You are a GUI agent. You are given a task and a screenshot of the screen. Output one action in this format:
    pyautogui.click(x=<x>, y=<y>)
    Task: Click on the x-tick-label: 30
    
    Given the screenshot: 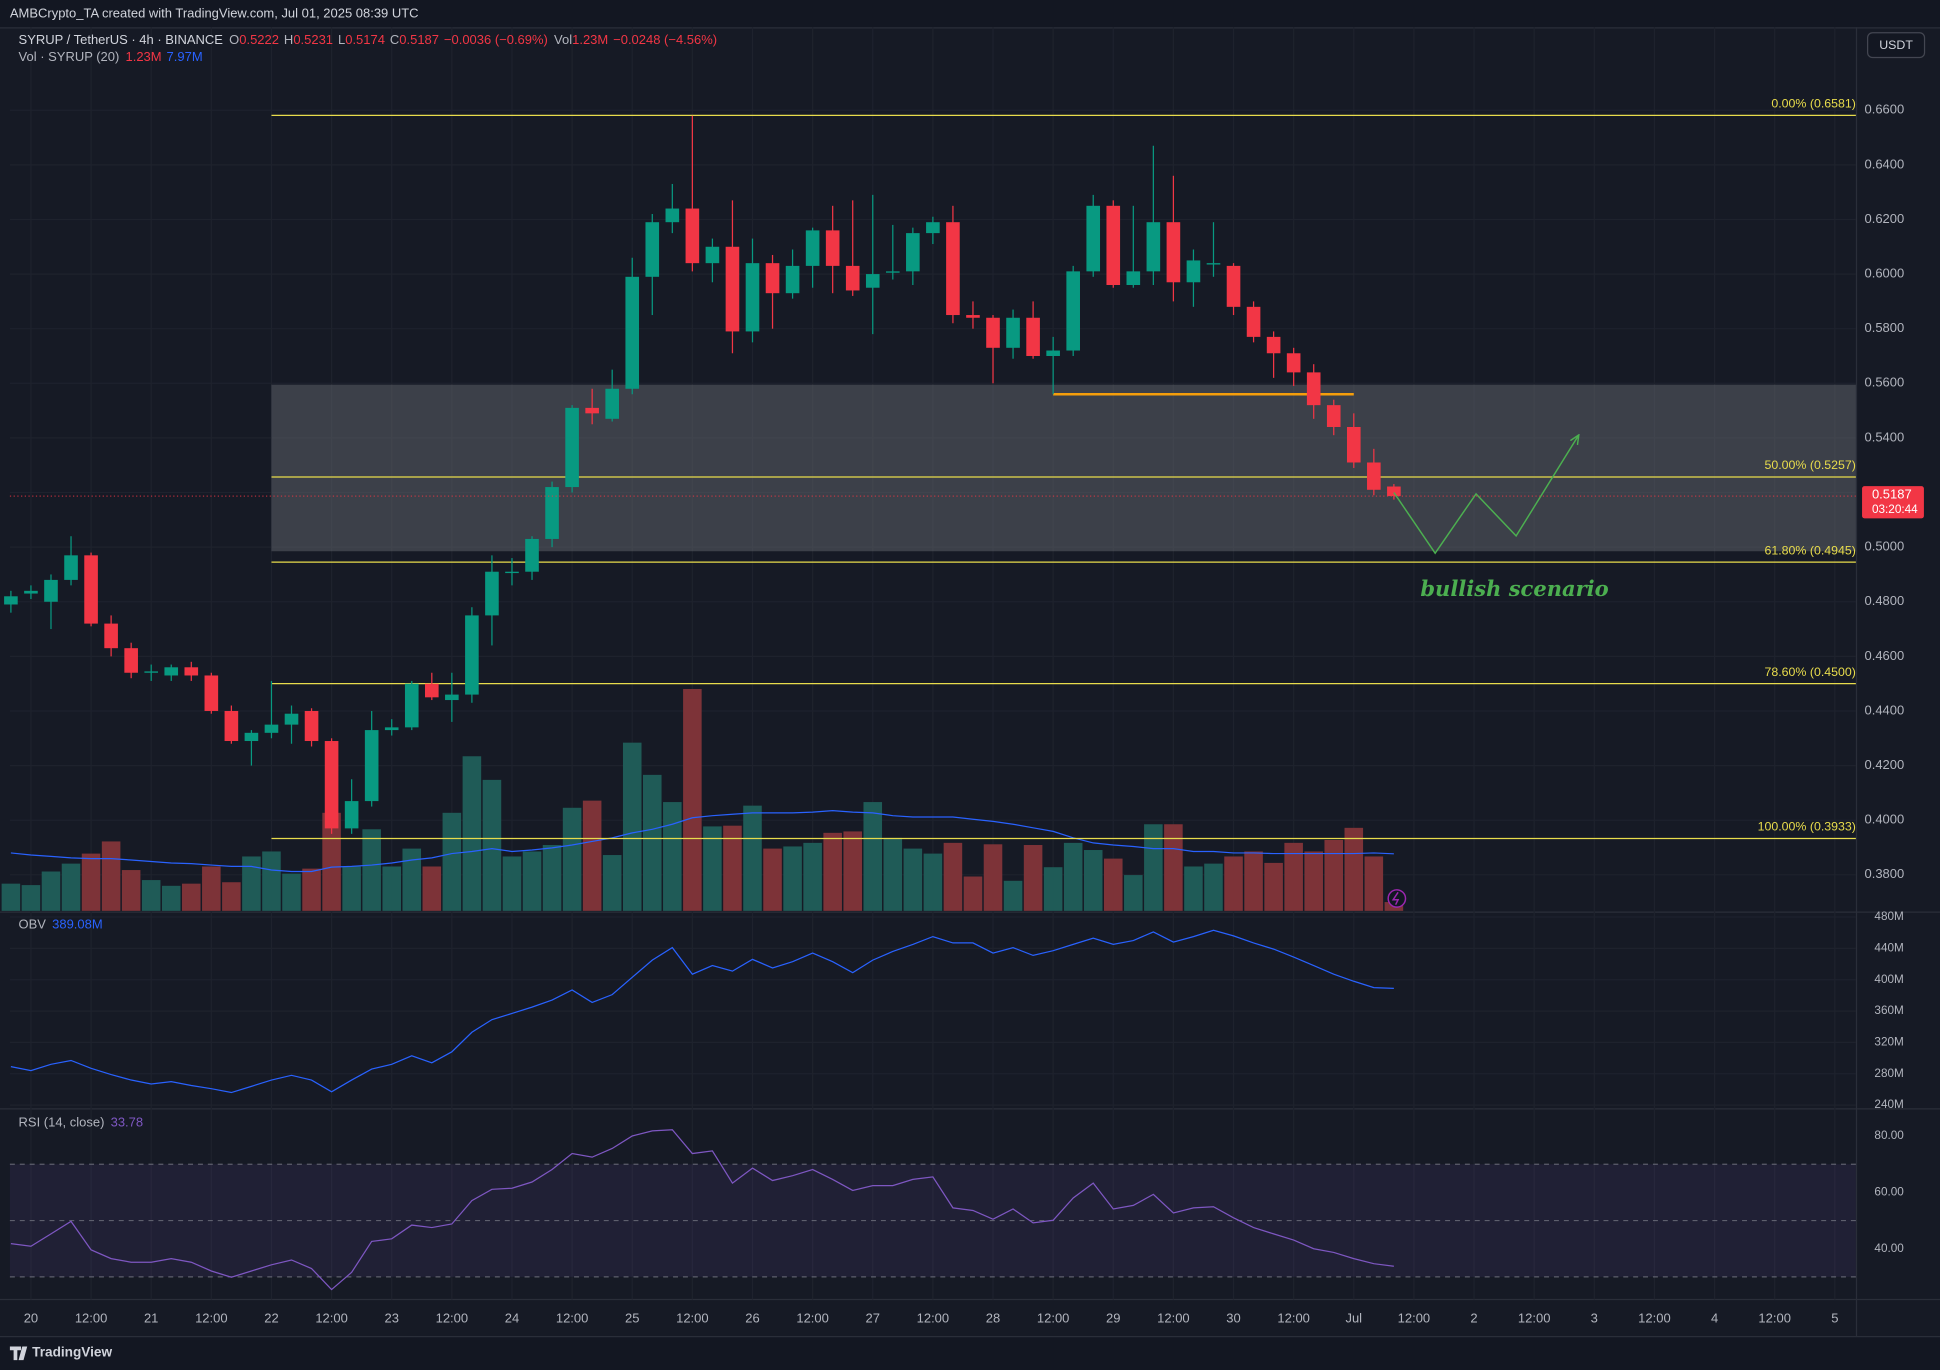 What is the action you would take?
    pyautogui.click(x=1233, y=1318)
    